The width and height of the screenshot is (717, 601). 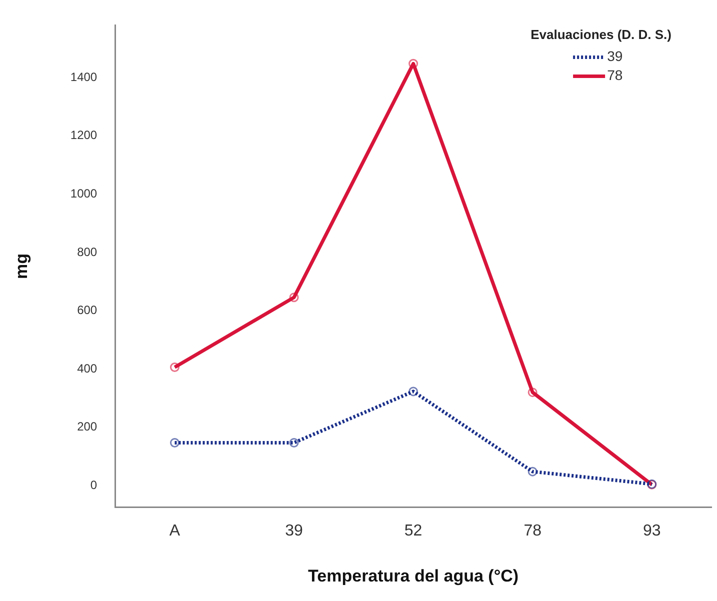 I want to click on y-tick-label: 1400, so click(x=84, y=77).